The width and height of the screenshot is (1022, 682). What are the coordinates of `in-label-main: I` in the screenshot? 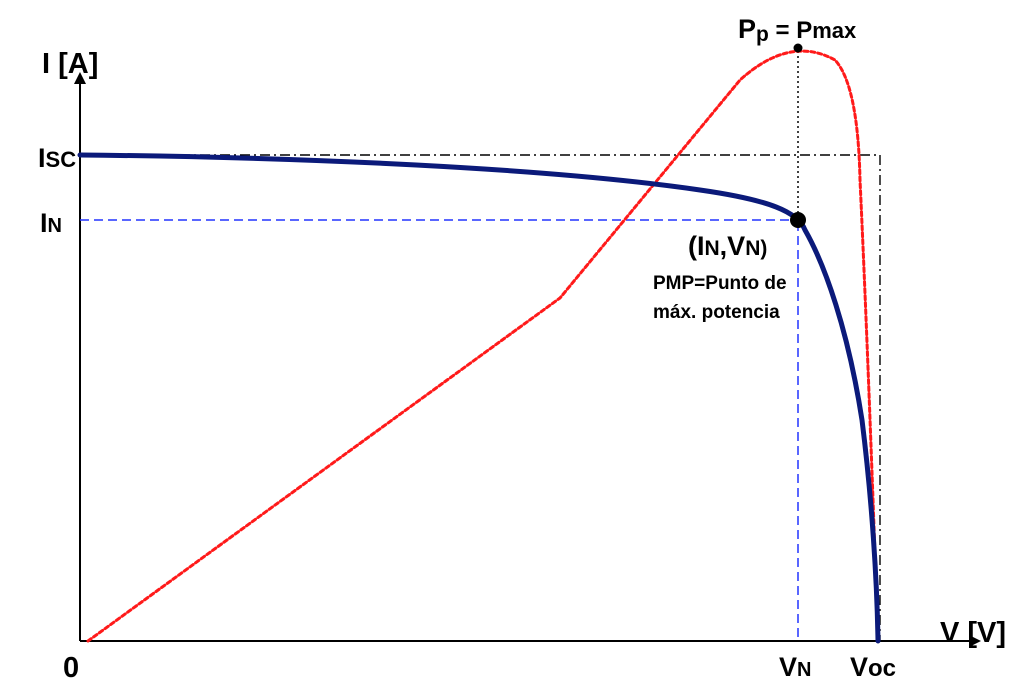 It's located at (44, 223).